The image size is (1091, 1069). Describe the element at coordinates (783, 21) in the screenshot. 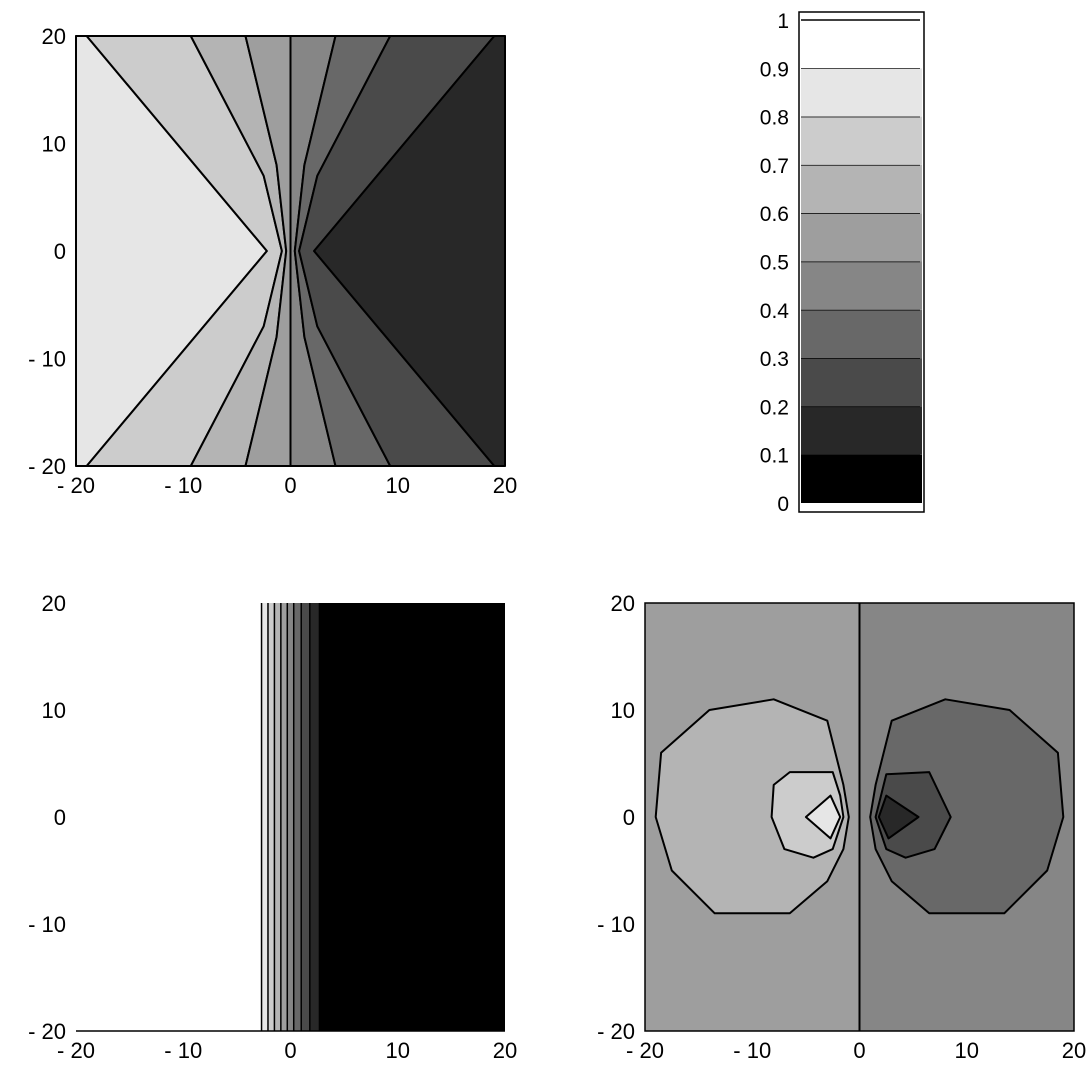

I see `colorbar-tick-label: 1` at that location.